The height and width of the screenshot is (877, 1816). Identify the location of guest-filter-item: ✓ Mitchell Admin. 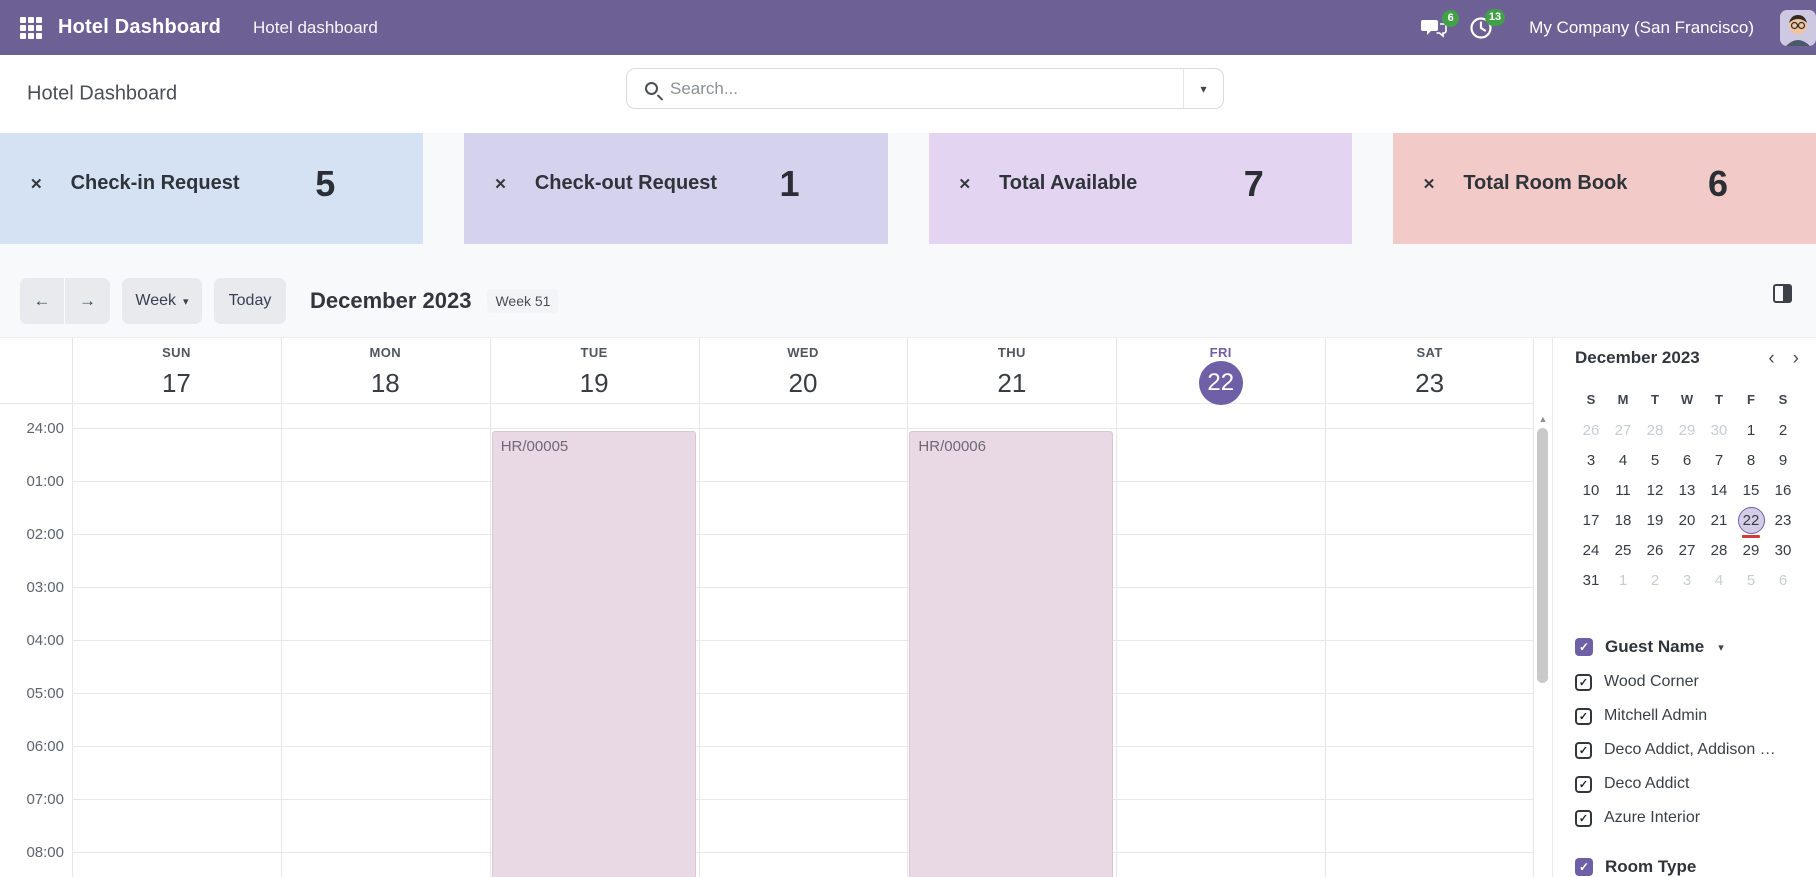
(1695, 716).